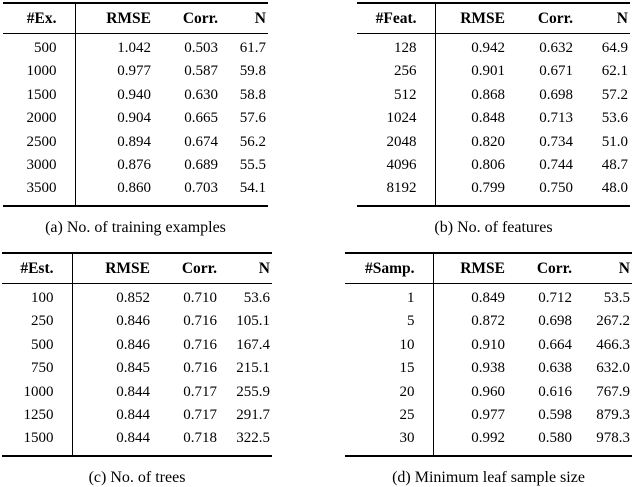 This screenshot has height=487, width=640. What do you see at coordinates (389, 297) in the screenshot?
I see `row-key-cell: 1` at bounding box center [389, 297].